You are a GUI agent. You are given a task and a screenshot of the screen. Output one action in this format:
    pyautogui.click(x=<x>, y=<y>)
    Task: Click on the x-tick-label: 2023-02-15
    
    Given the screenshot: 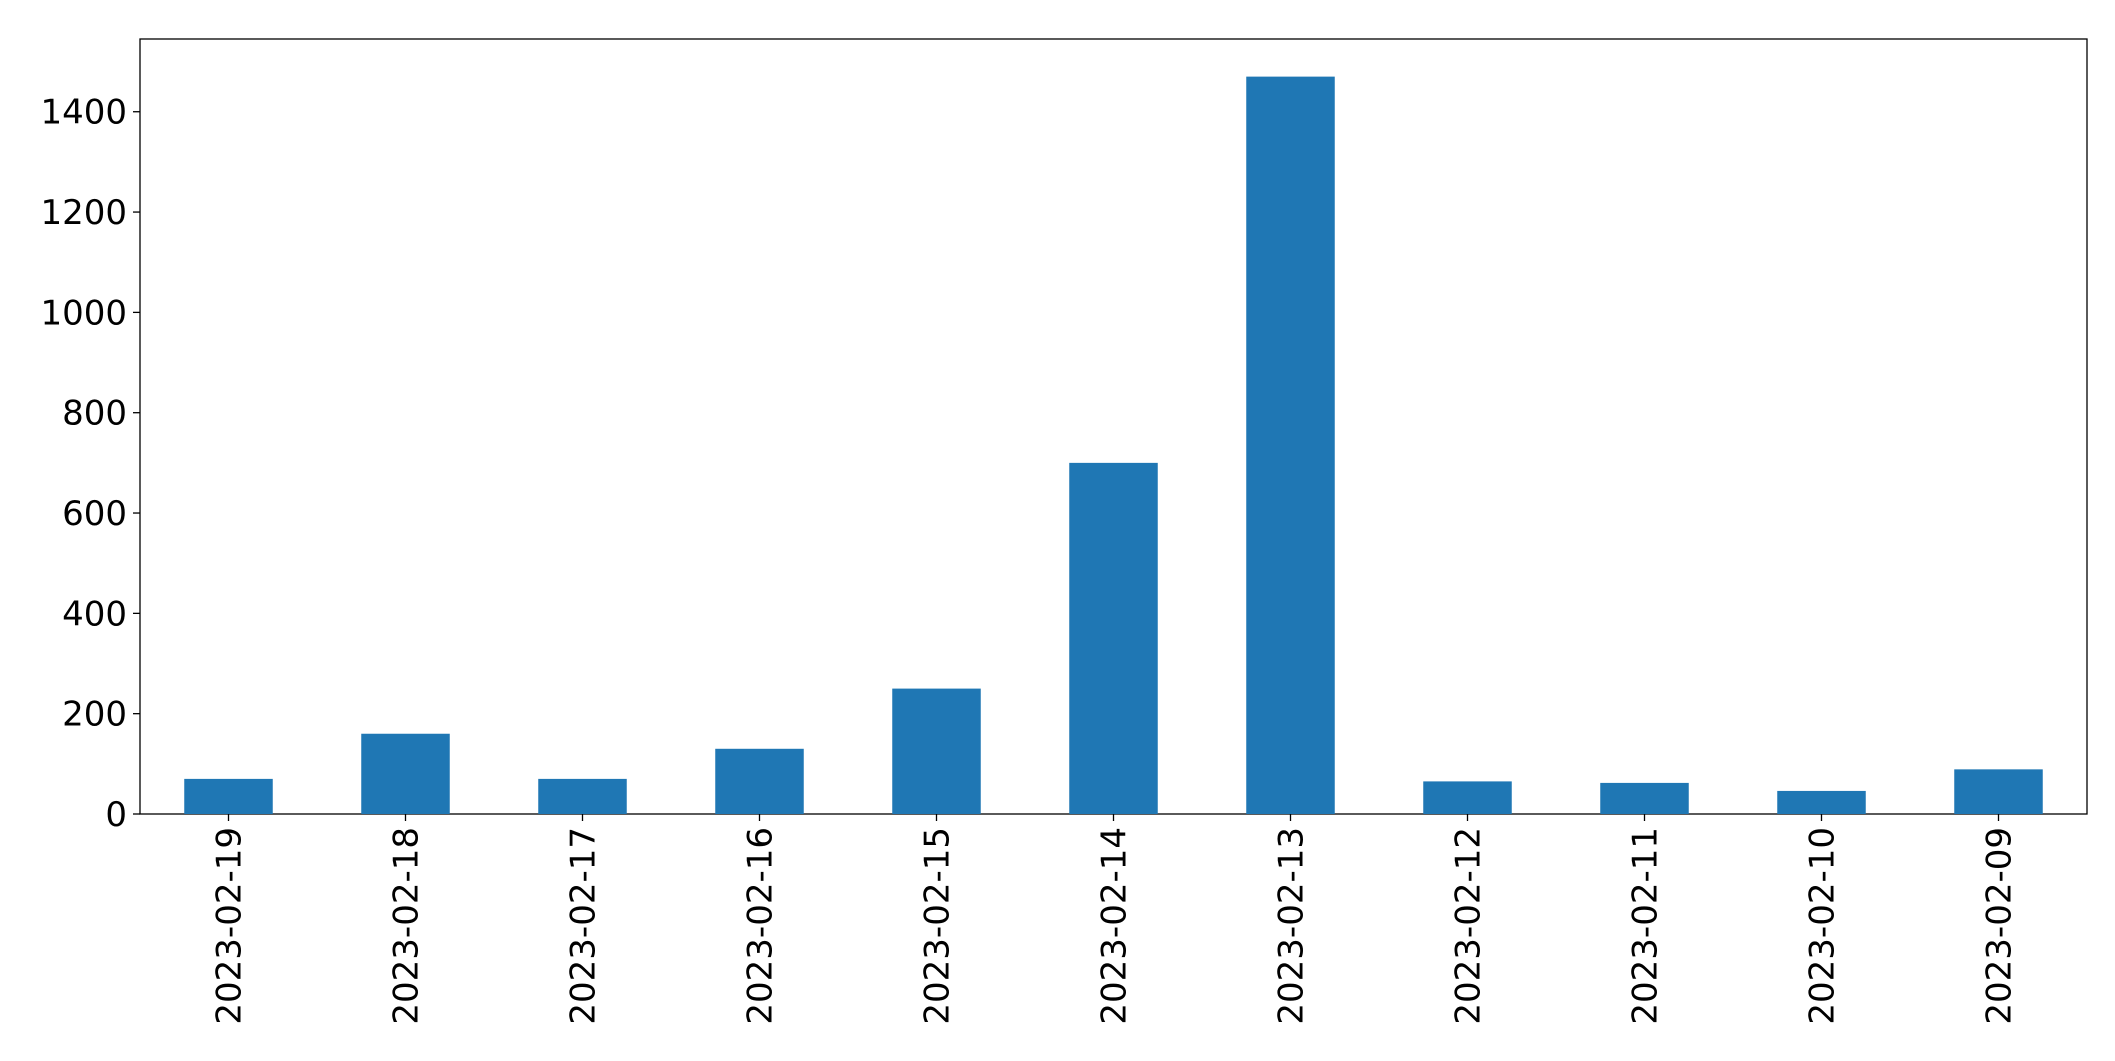 What is the action you would take?
    pyautogui.click(x=938, y=926)
    